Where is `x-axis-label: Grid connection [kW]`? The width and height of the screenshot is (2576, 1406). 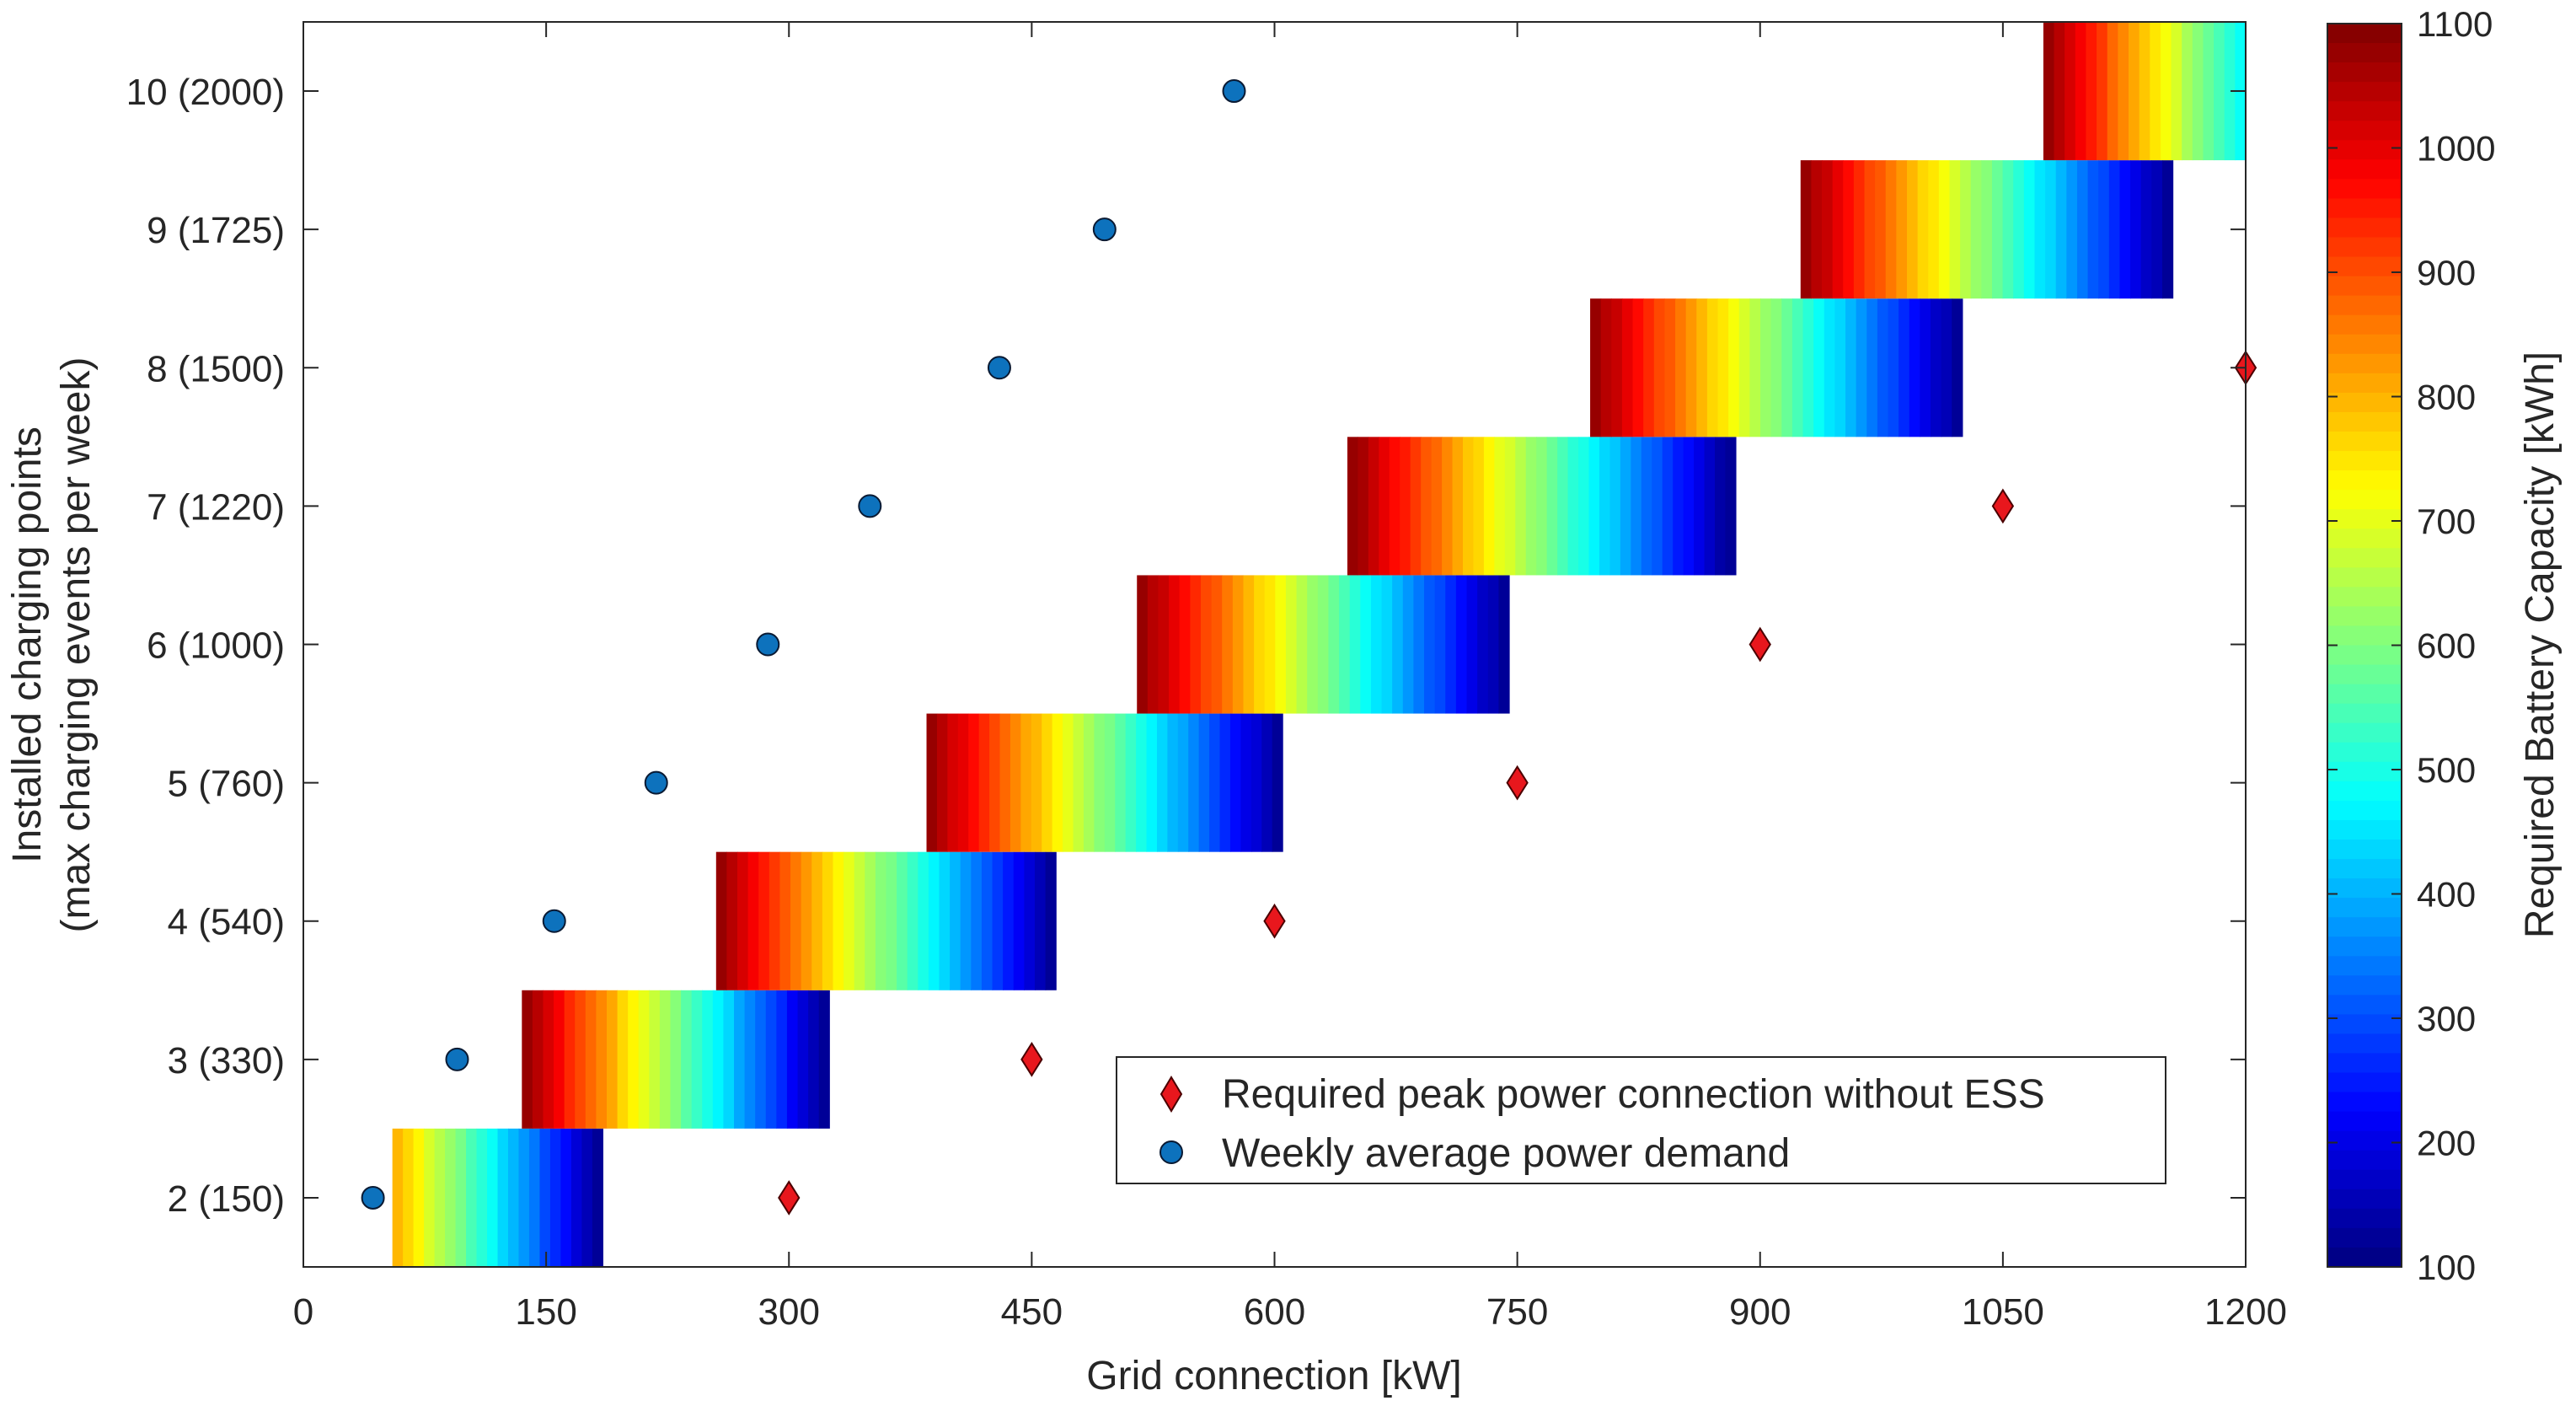 x-axis-label: Grid connection [kW] is located at coordinates (1274, 1376).